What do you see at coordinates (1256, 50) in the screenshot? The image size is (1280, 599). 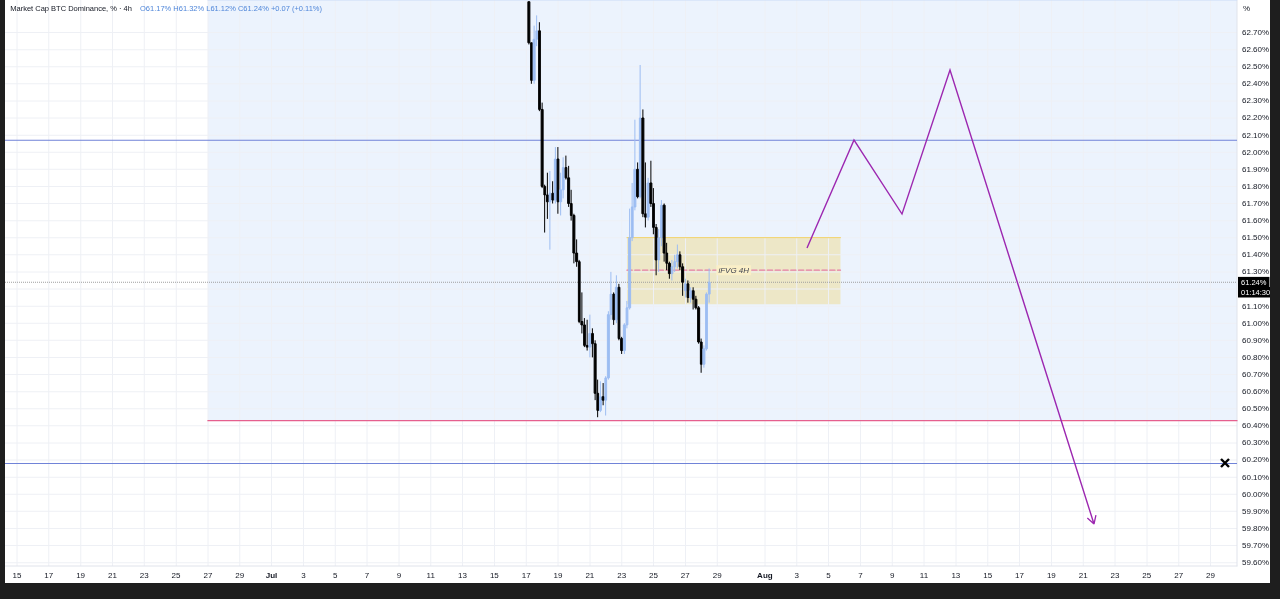 I see `y-tick-label: 62.60%` at bounding box center [1256, 50].